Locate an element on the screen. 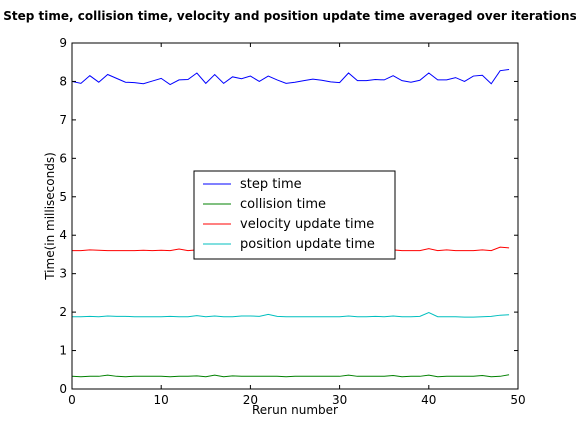 The width and height of the screenshot is (576, 436). y-tick-label: 2 is located at coordinates (63, 312).